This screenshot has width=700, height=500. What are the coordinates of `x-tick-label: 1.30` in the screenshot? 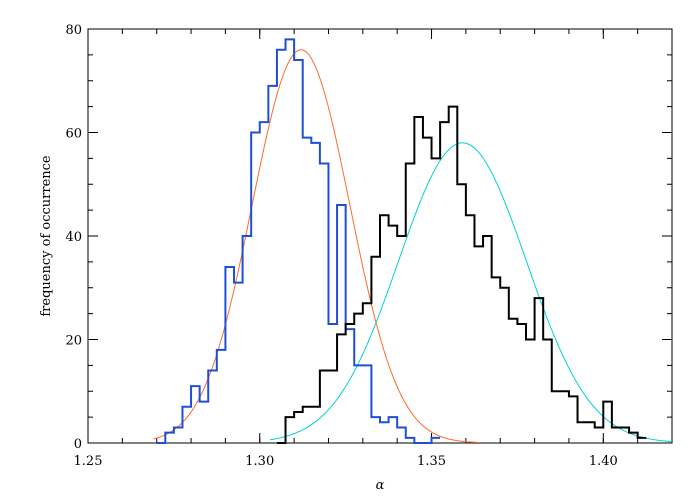 It's located at (259, 461).